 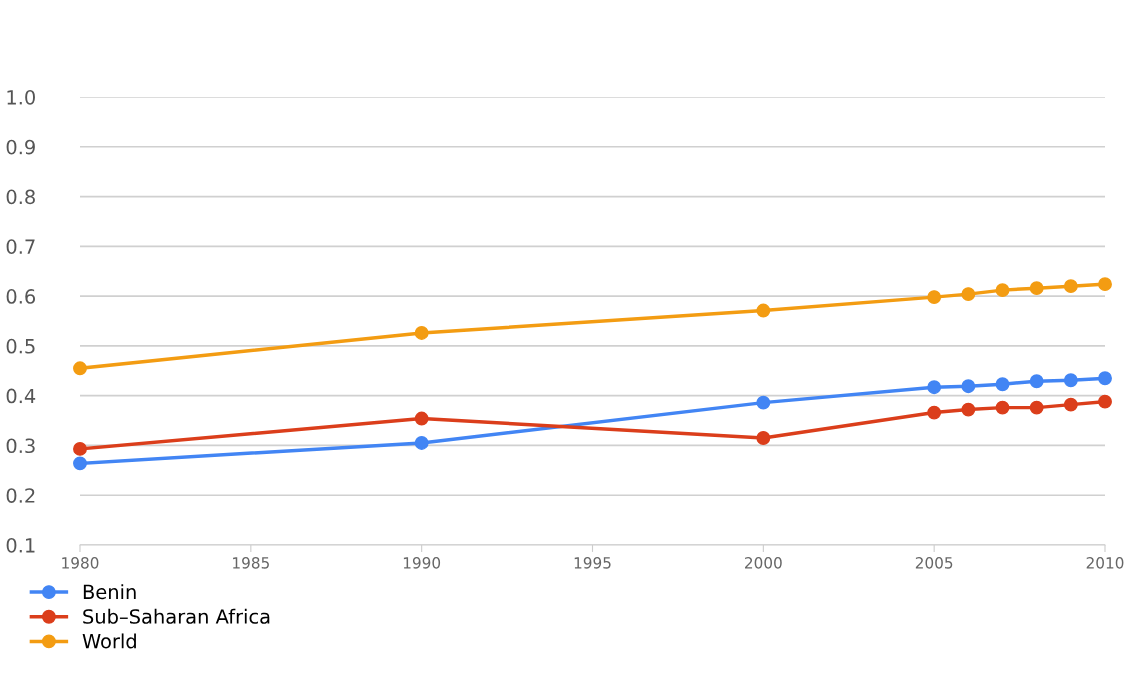 I want to click on y-tick-label: 0.8, so click(x=20, y=197).